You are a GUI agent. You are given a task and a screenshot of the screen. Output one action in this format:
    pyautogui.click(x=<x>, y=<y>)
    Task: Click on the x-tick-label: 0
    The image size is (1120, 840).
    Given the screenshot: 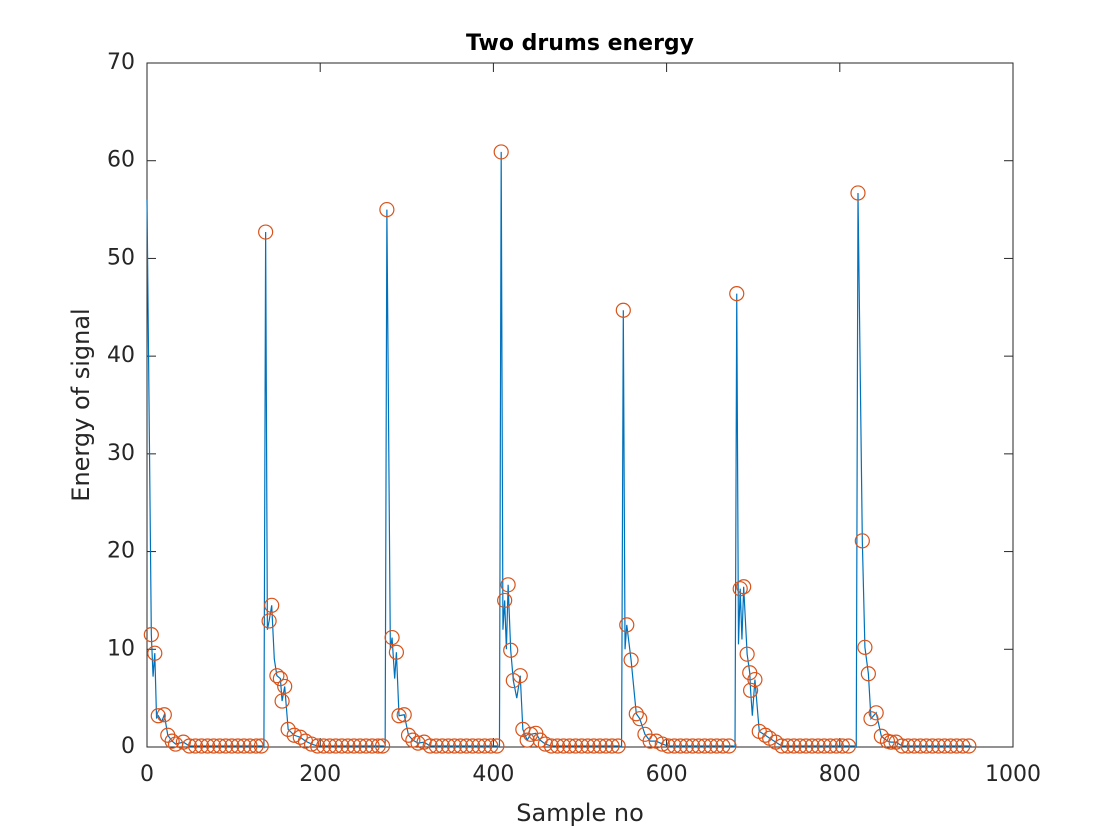 What is the action you would take?
    pyautogui.click(x=147, y=774)
    